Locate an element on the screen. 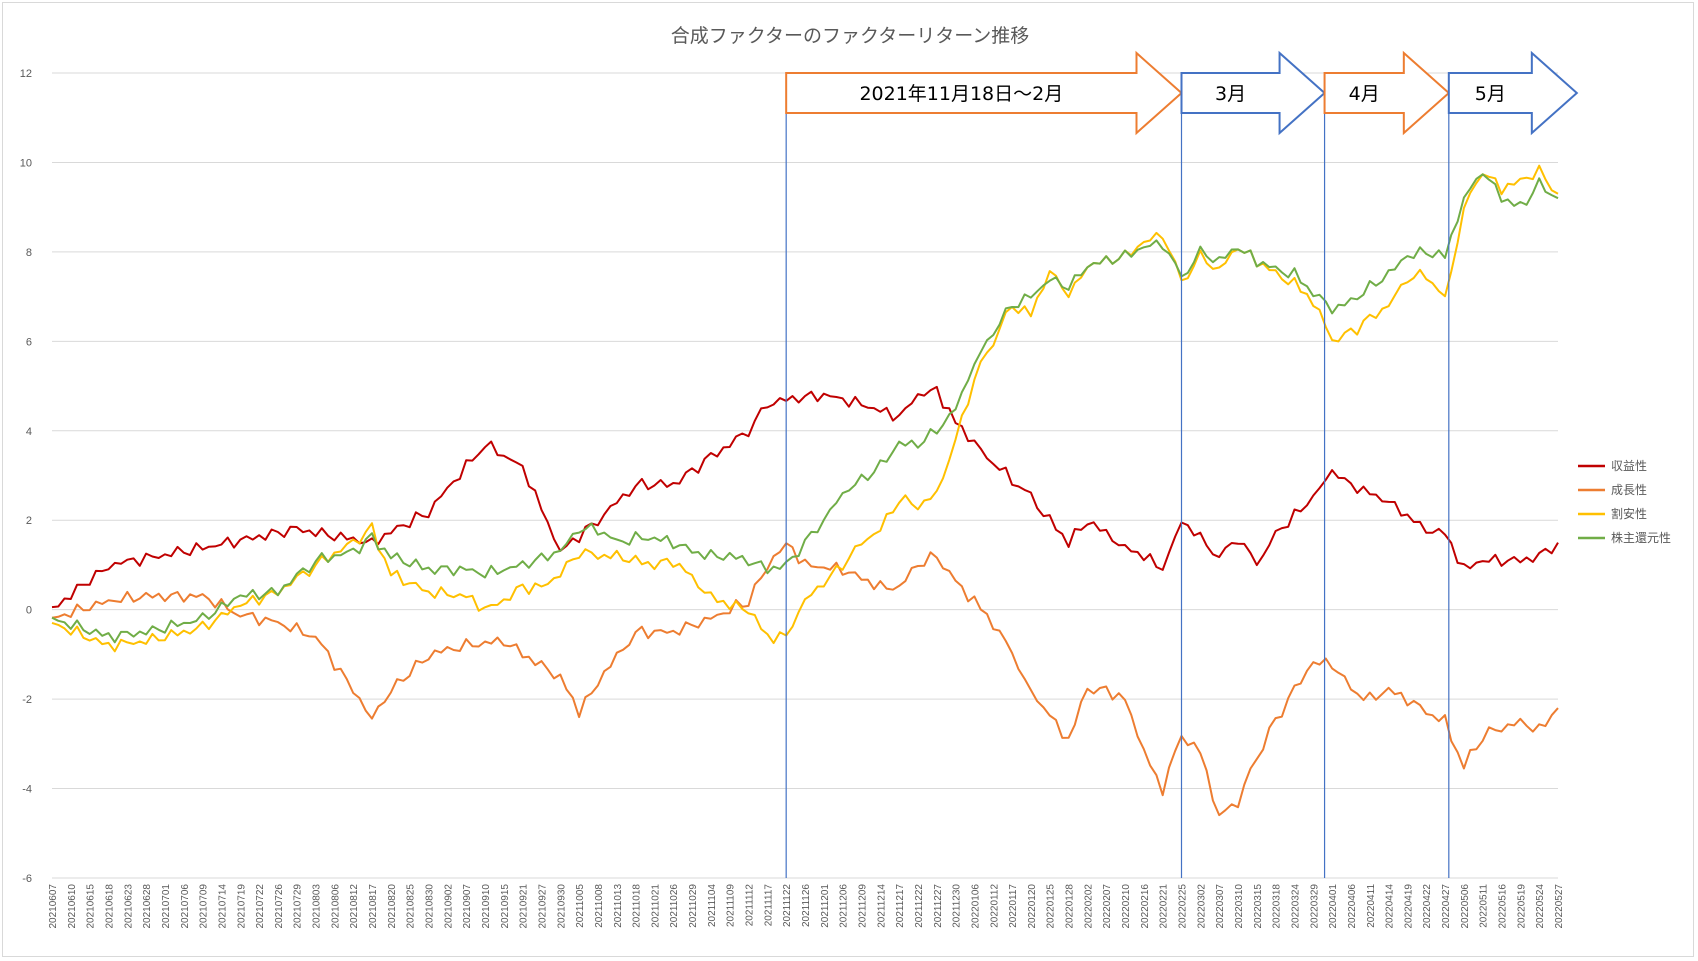  x-tick-label: 20210623 is located at coordinates (128, 906).